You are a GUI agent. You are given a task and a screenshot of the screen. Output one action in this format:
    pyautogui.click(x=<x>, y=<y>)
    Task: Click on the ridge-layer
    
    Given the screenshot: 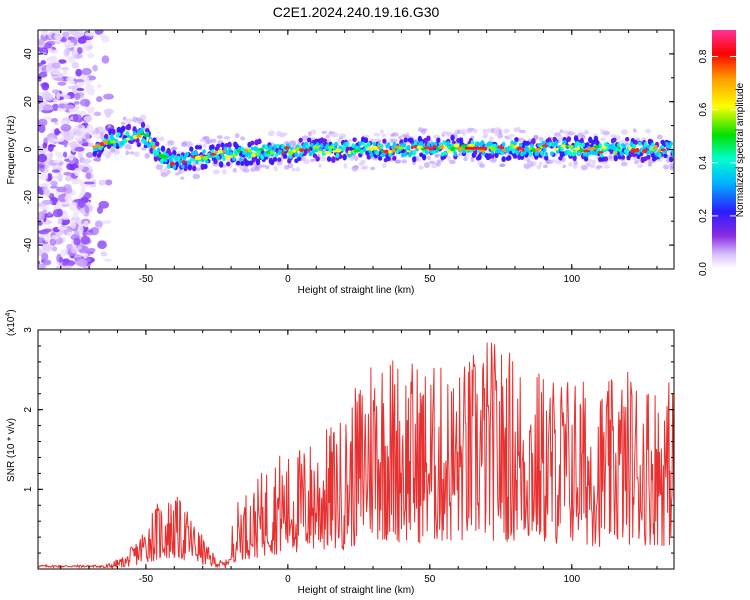 What is the action you would take?
    pyautogui.click(x=382, y=147)
    